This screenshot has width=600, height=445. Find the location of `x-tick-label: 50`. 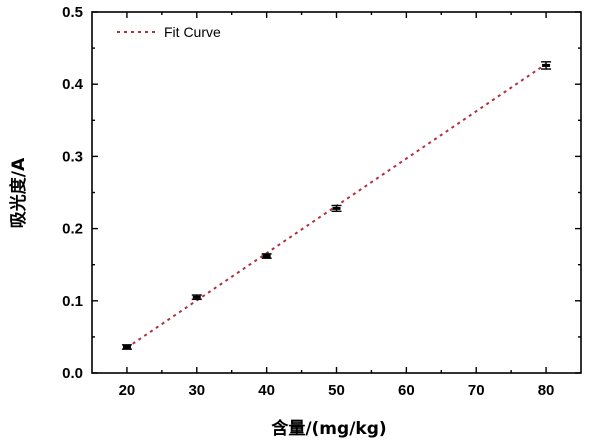

x-tick-label: 50 is located at coordinates (336, 390).